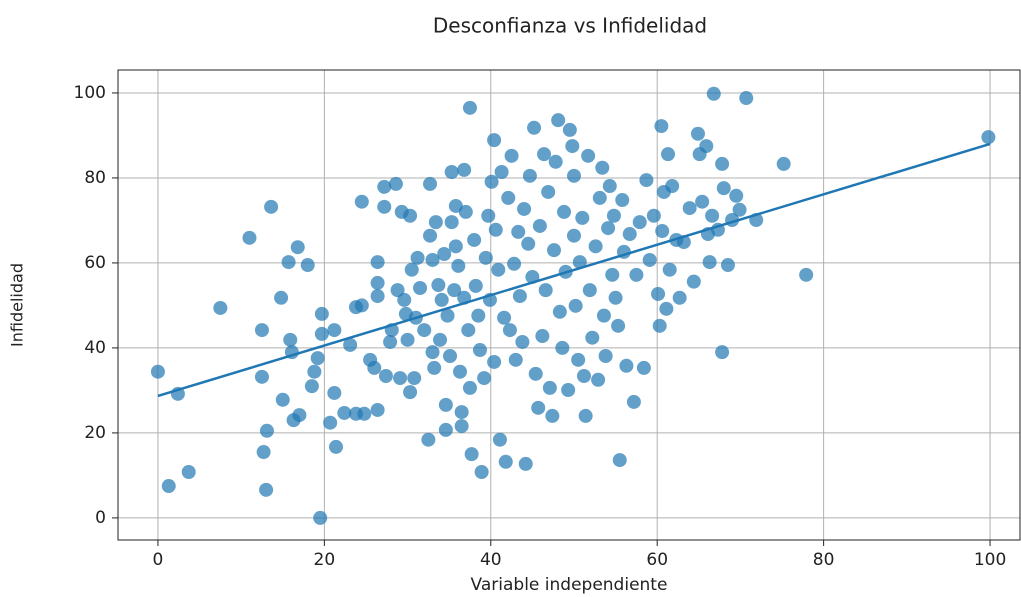 This screenshot has height=597, width=1021. I want to click on x-tick-label: 100, so click(990, 560).